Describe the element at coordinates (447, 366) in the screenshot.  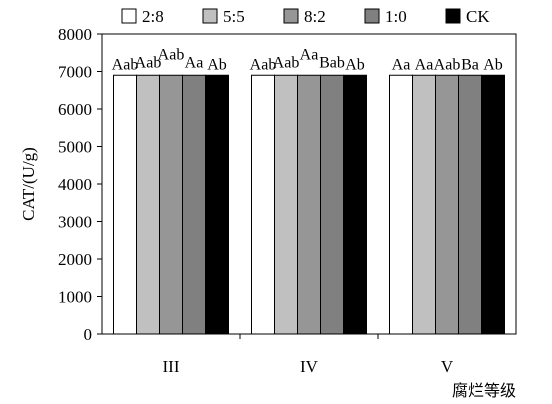
I see `x-category-label: V` at that location.